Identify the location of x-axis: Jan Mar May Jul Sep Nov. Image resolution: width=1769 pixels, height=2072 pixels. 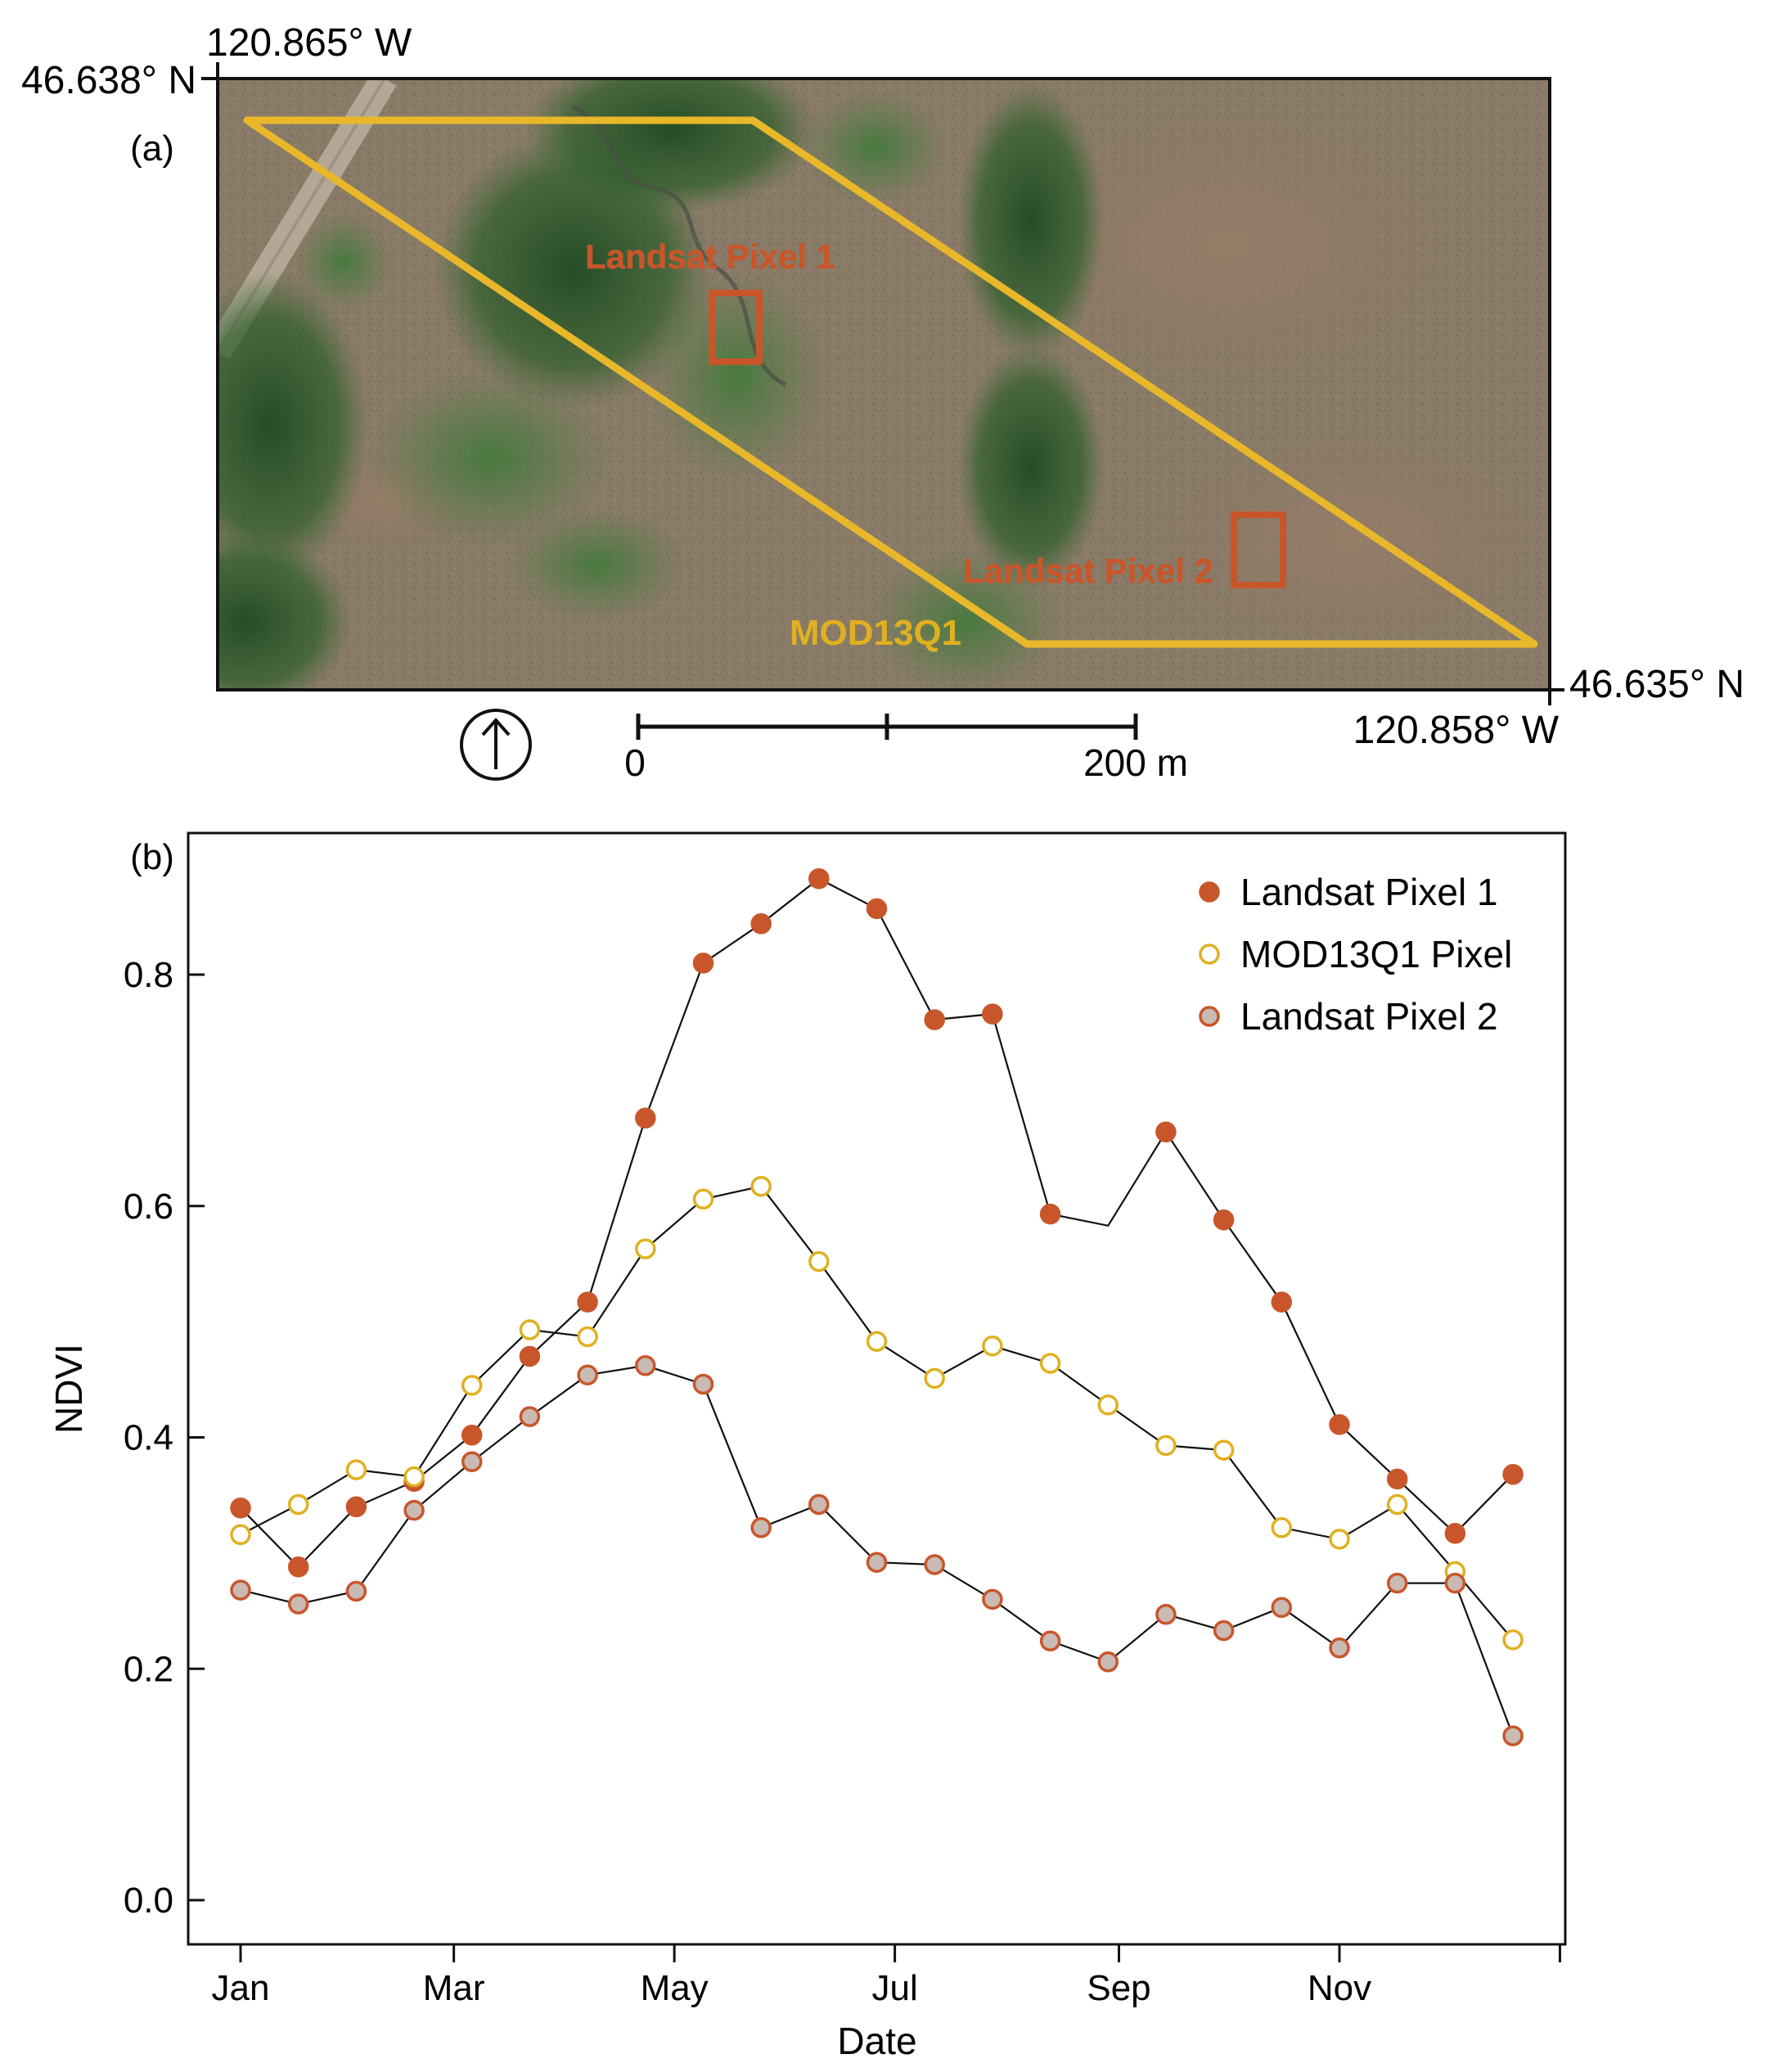
(886, 1976).